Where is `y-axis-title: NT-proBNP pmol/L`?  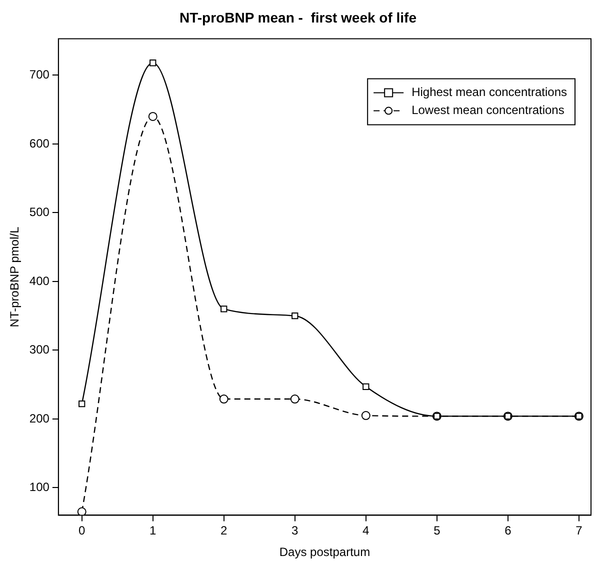 y-axis-title: NT-proBNP pmol/L is located at coordinates (15, 277).